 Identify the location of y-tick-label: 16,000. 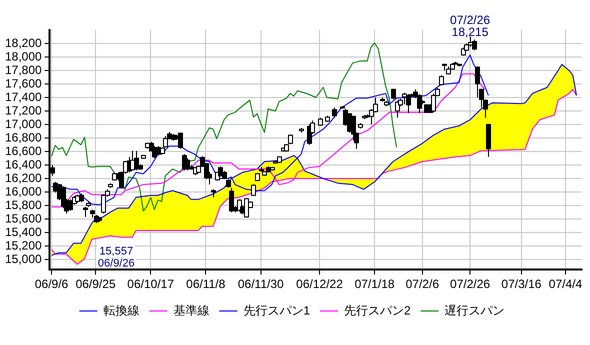
(23, 191).